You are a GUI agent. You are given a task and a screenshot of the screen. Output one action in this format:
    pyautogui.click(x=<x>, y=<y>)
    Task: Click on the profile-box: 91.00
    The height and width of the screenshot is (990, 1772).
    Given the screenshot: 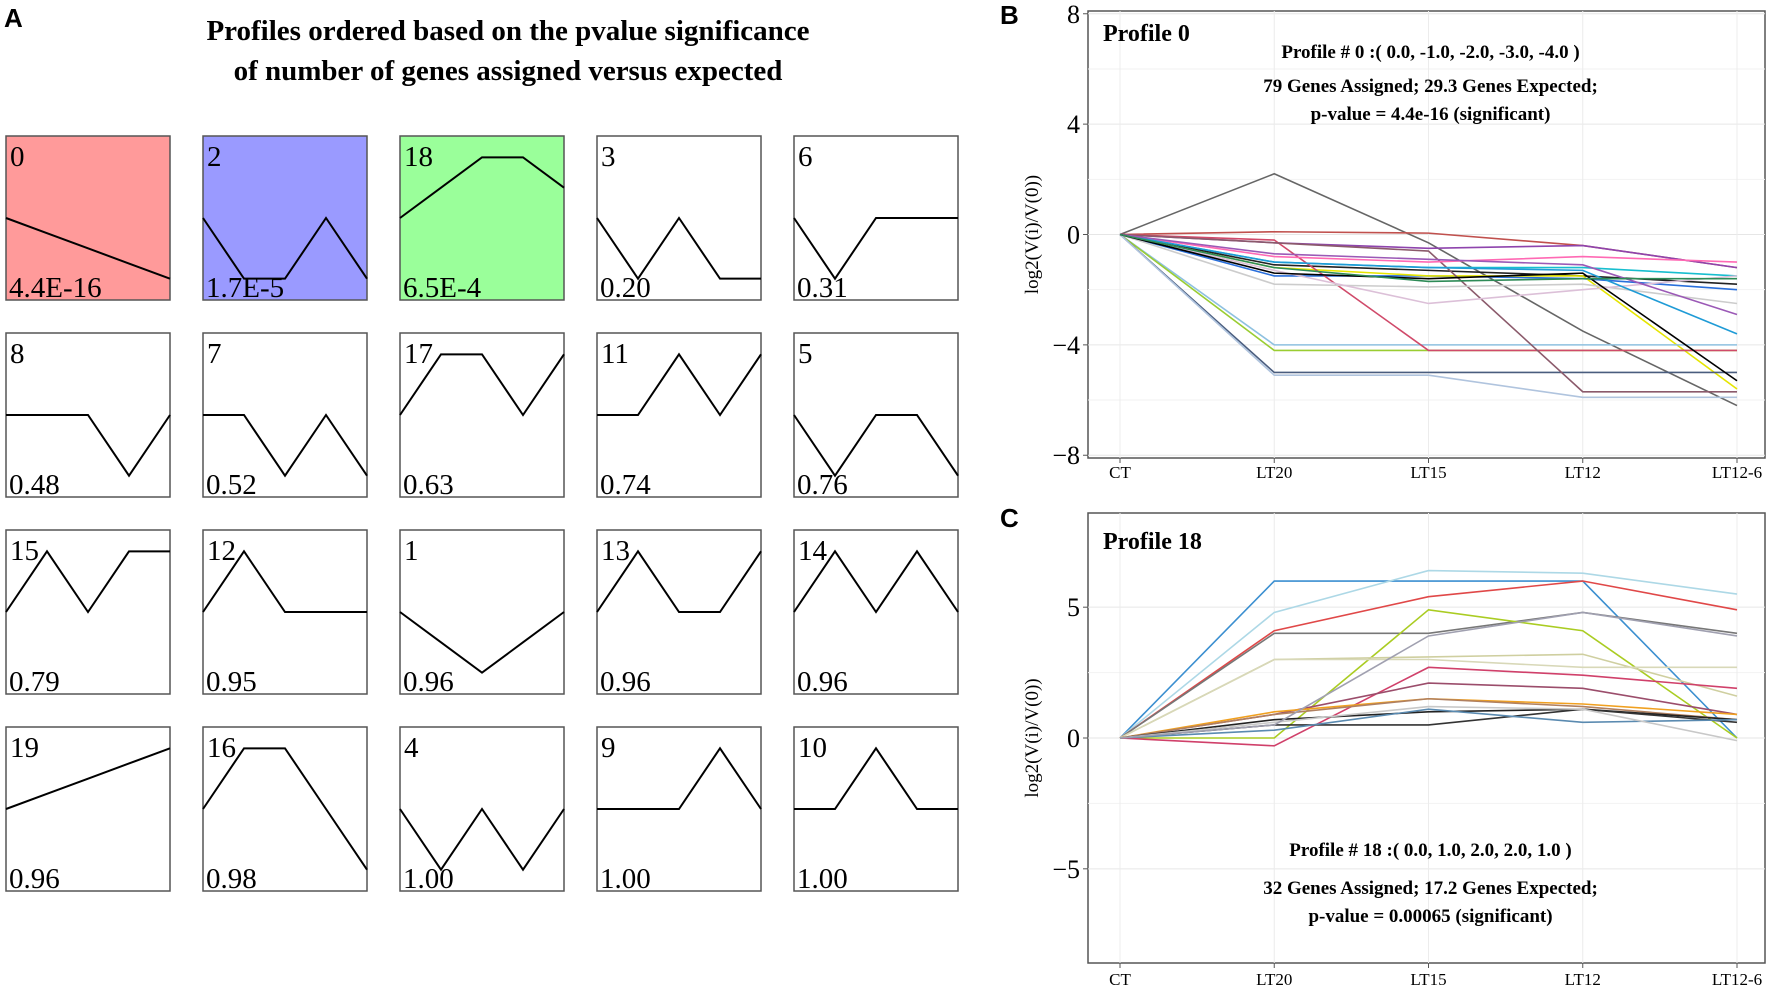 What is the action you would take?
    pyautogui.click(x=679, y=810)
    